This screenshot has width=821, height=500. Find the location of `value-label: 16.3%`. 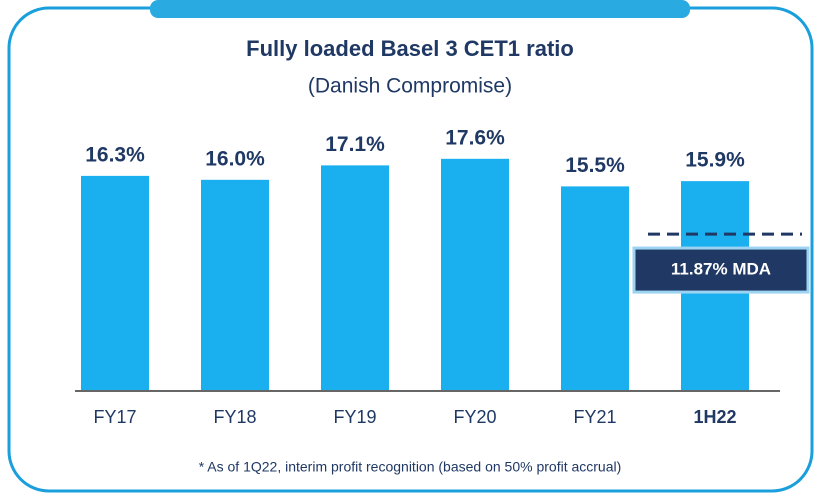

value-label: 16.3% is located at coordinates (115, 154).